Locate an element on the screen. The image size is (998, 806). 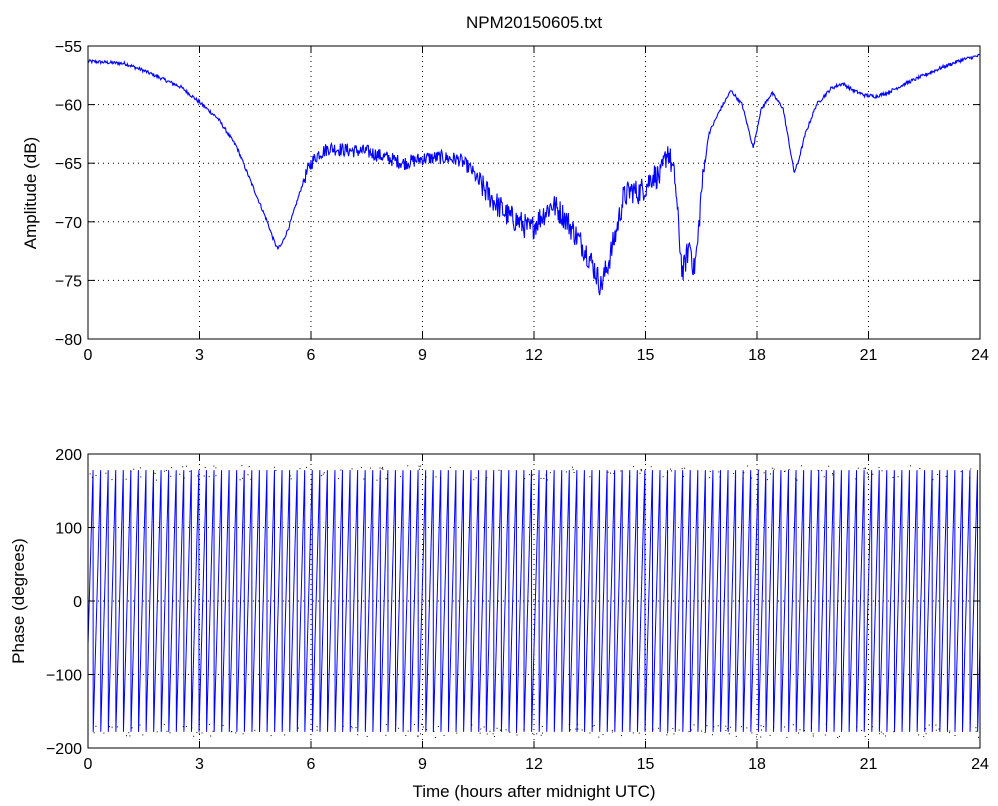
amplitude-x-tick-label: 6 is located at coordinates (311, 355).